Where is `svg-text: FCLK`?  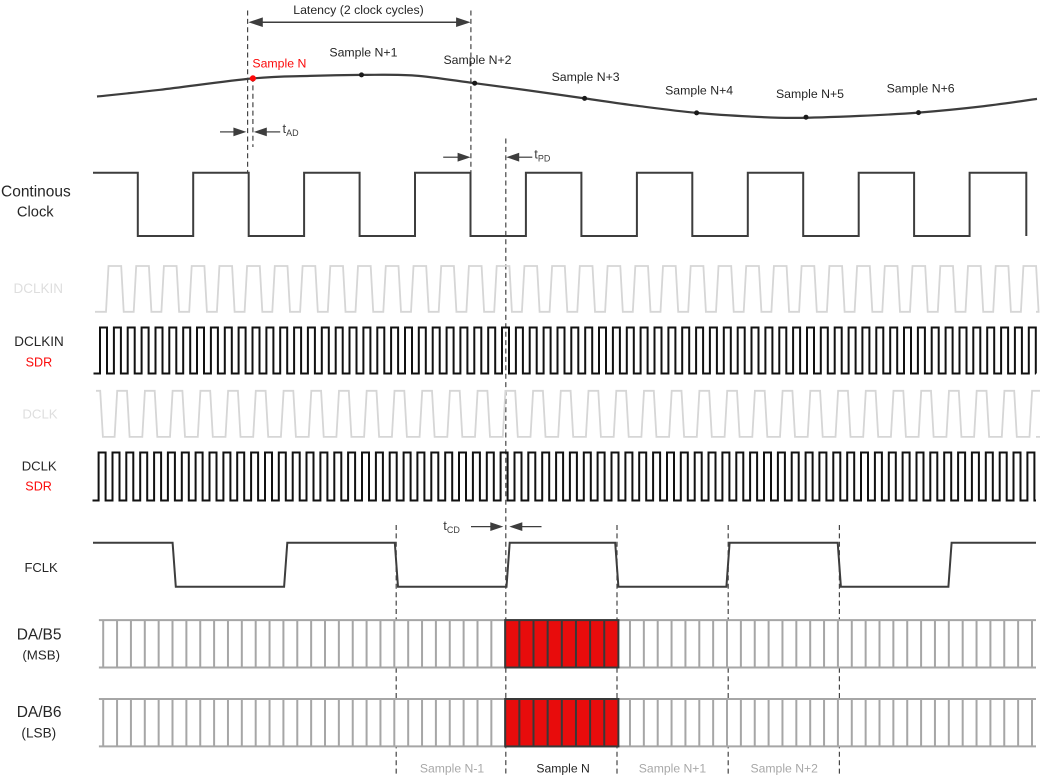 svg-text: FCLK is located at coordinates (41, 567).